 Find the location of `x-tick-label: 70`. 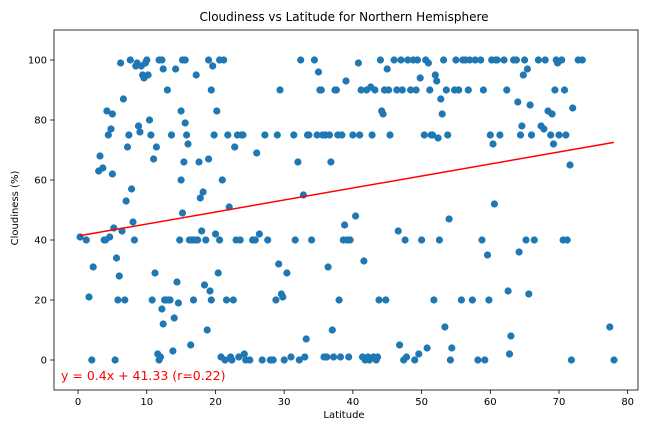

x-tick-label: 70 is located at coordinates (559, 402).